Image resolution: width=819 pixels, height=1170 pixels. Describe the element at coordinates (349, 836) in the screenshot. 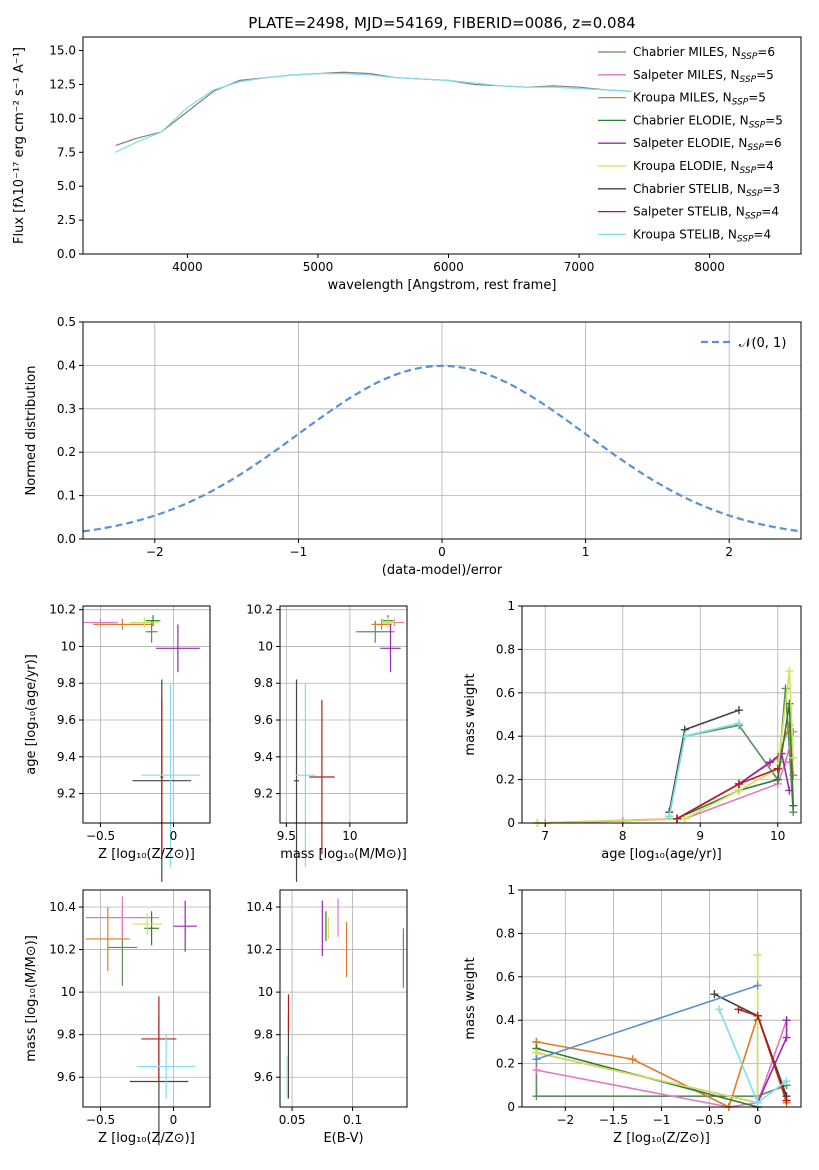

I see `x-tick-label: 10` at that location.